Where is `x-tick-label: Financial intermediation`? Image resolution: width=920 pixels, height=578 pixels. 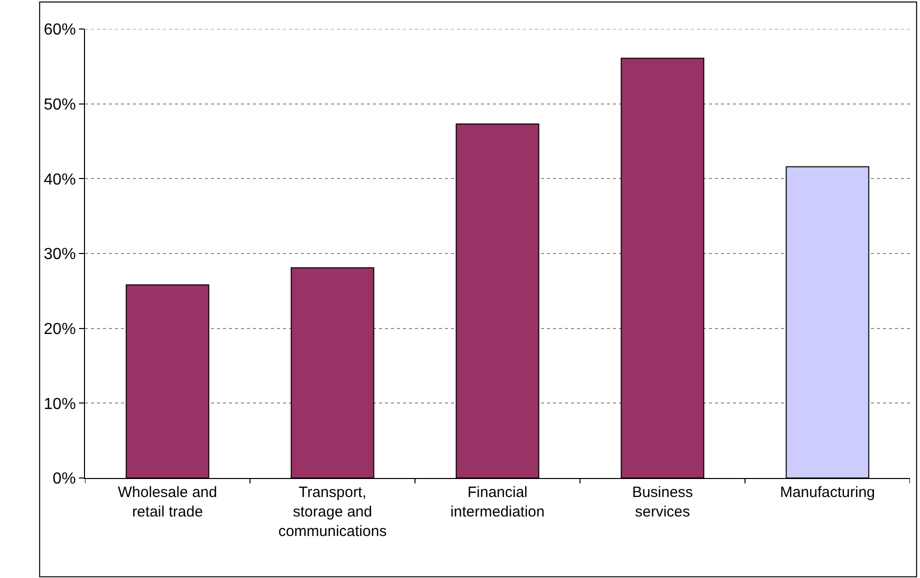
x-tick-label: Financial intermediation is located at coordinates (497, 502).